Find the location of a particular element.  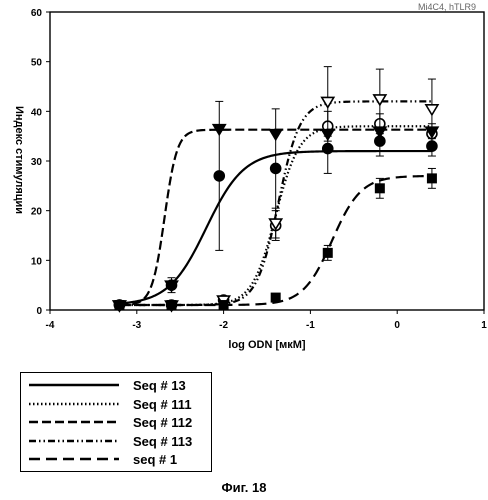

x-tick-label: 0 is located at coordinates (397, 325).